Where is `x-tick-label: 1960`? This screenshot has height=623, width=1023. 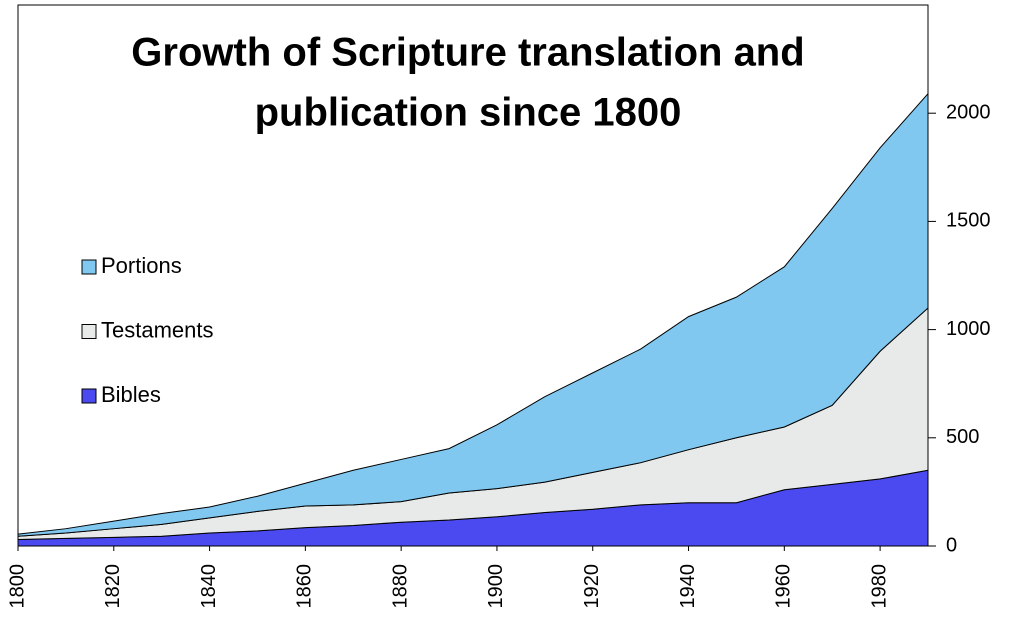
x-tick-label: 1960 is located at coordinates (784, 586).